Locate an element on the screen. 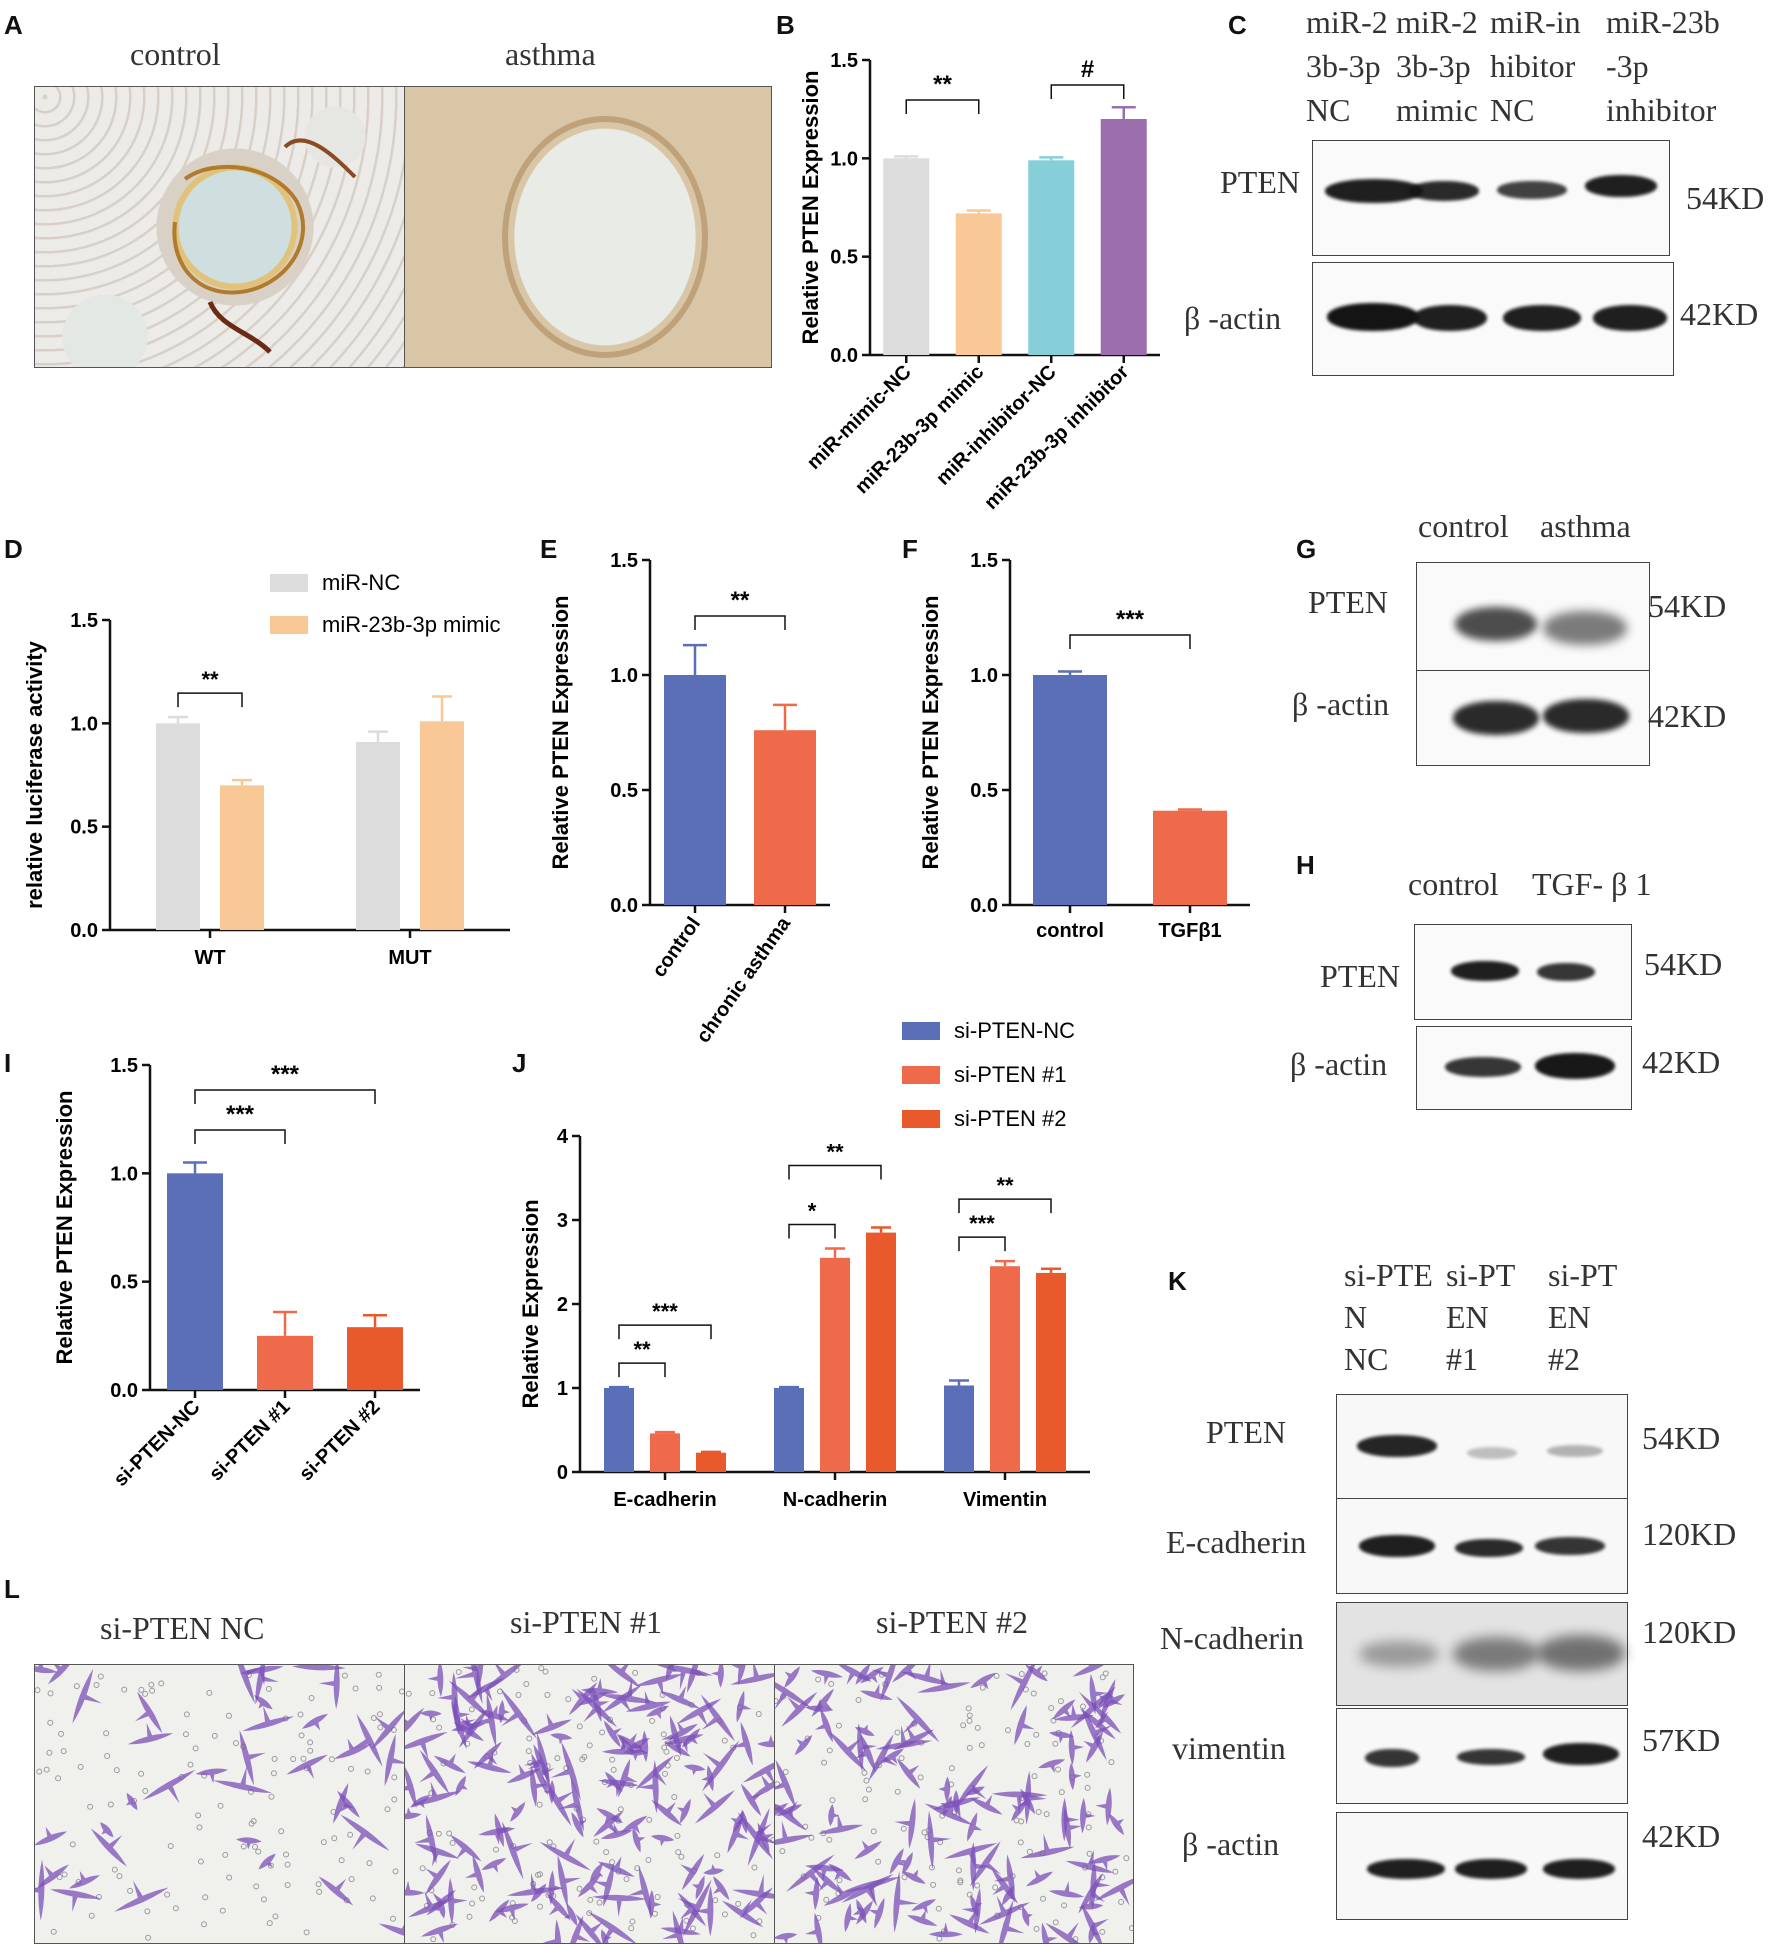  significance-bracket is located at coordinates (982, 1244).